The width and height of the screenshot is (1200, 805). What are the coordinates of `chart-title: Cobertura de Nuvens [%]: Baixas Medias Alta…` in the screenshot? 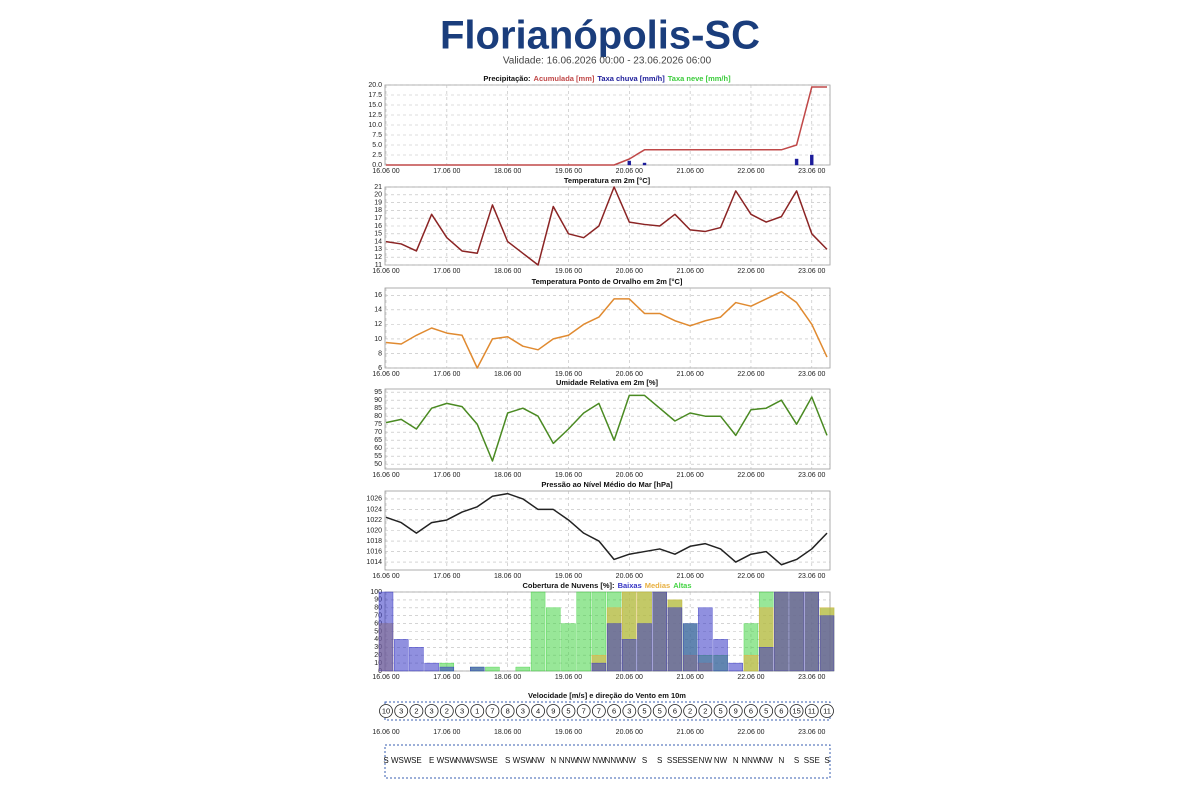 It's located at (606, 585).